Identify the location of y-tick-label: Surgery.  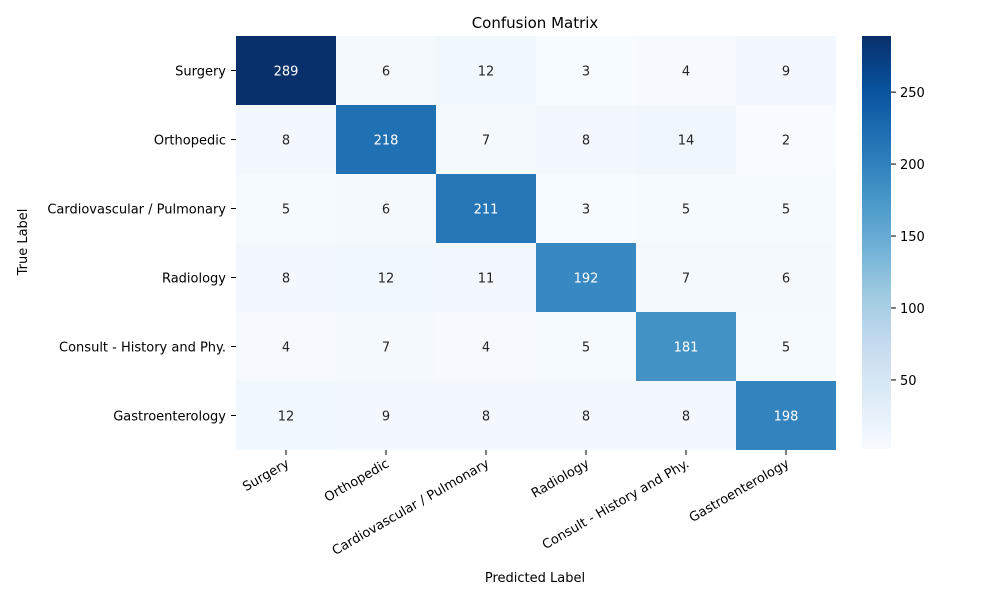
(200, 72).